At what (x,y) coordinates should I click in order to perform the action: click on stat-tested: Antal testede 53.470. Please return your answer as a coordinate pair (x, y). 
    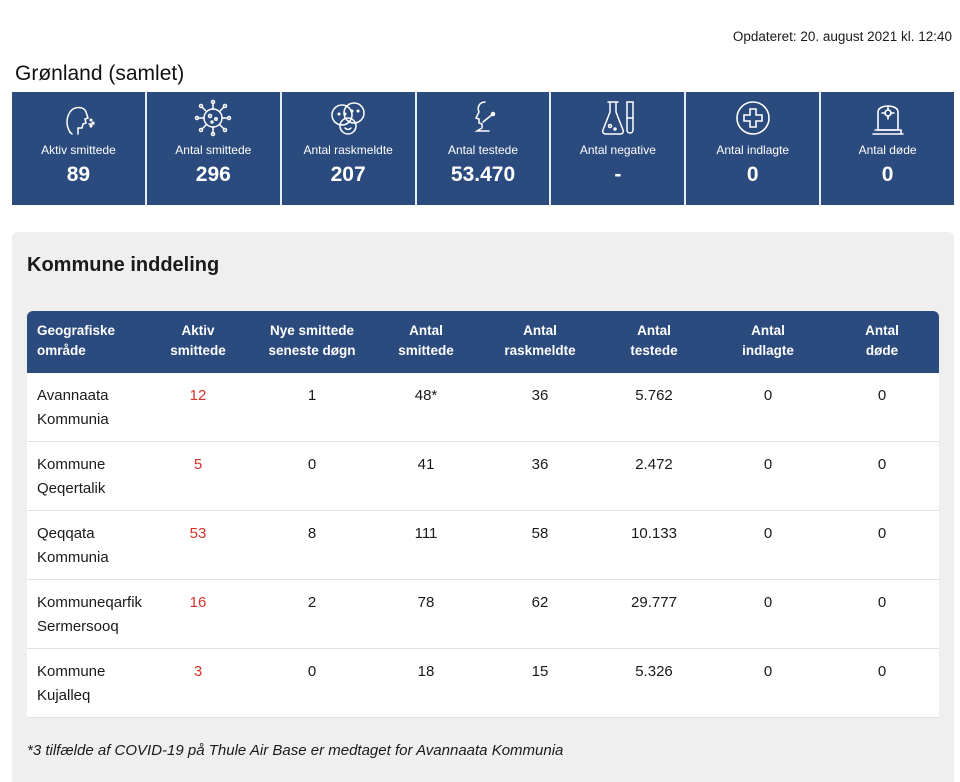
    Looking at the image, I should click on (484, 148).